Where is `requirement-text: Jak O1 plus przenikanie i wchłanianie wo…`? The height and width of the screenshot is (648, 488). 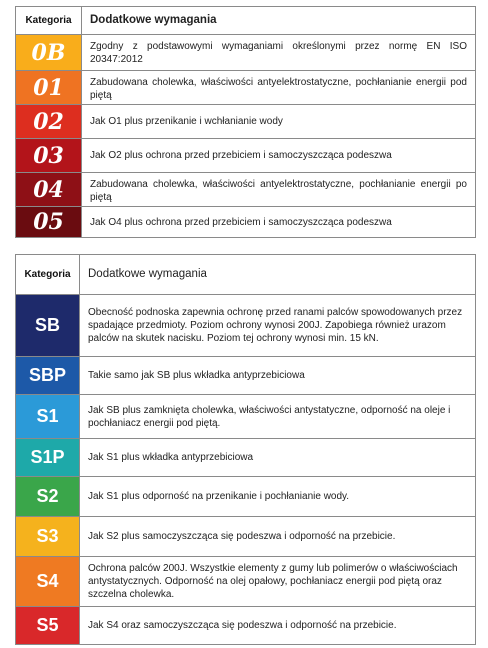
requirement-text: Jak O1 plus przenikanie i wchłanianie wo… is located at coordinates (186, 121).